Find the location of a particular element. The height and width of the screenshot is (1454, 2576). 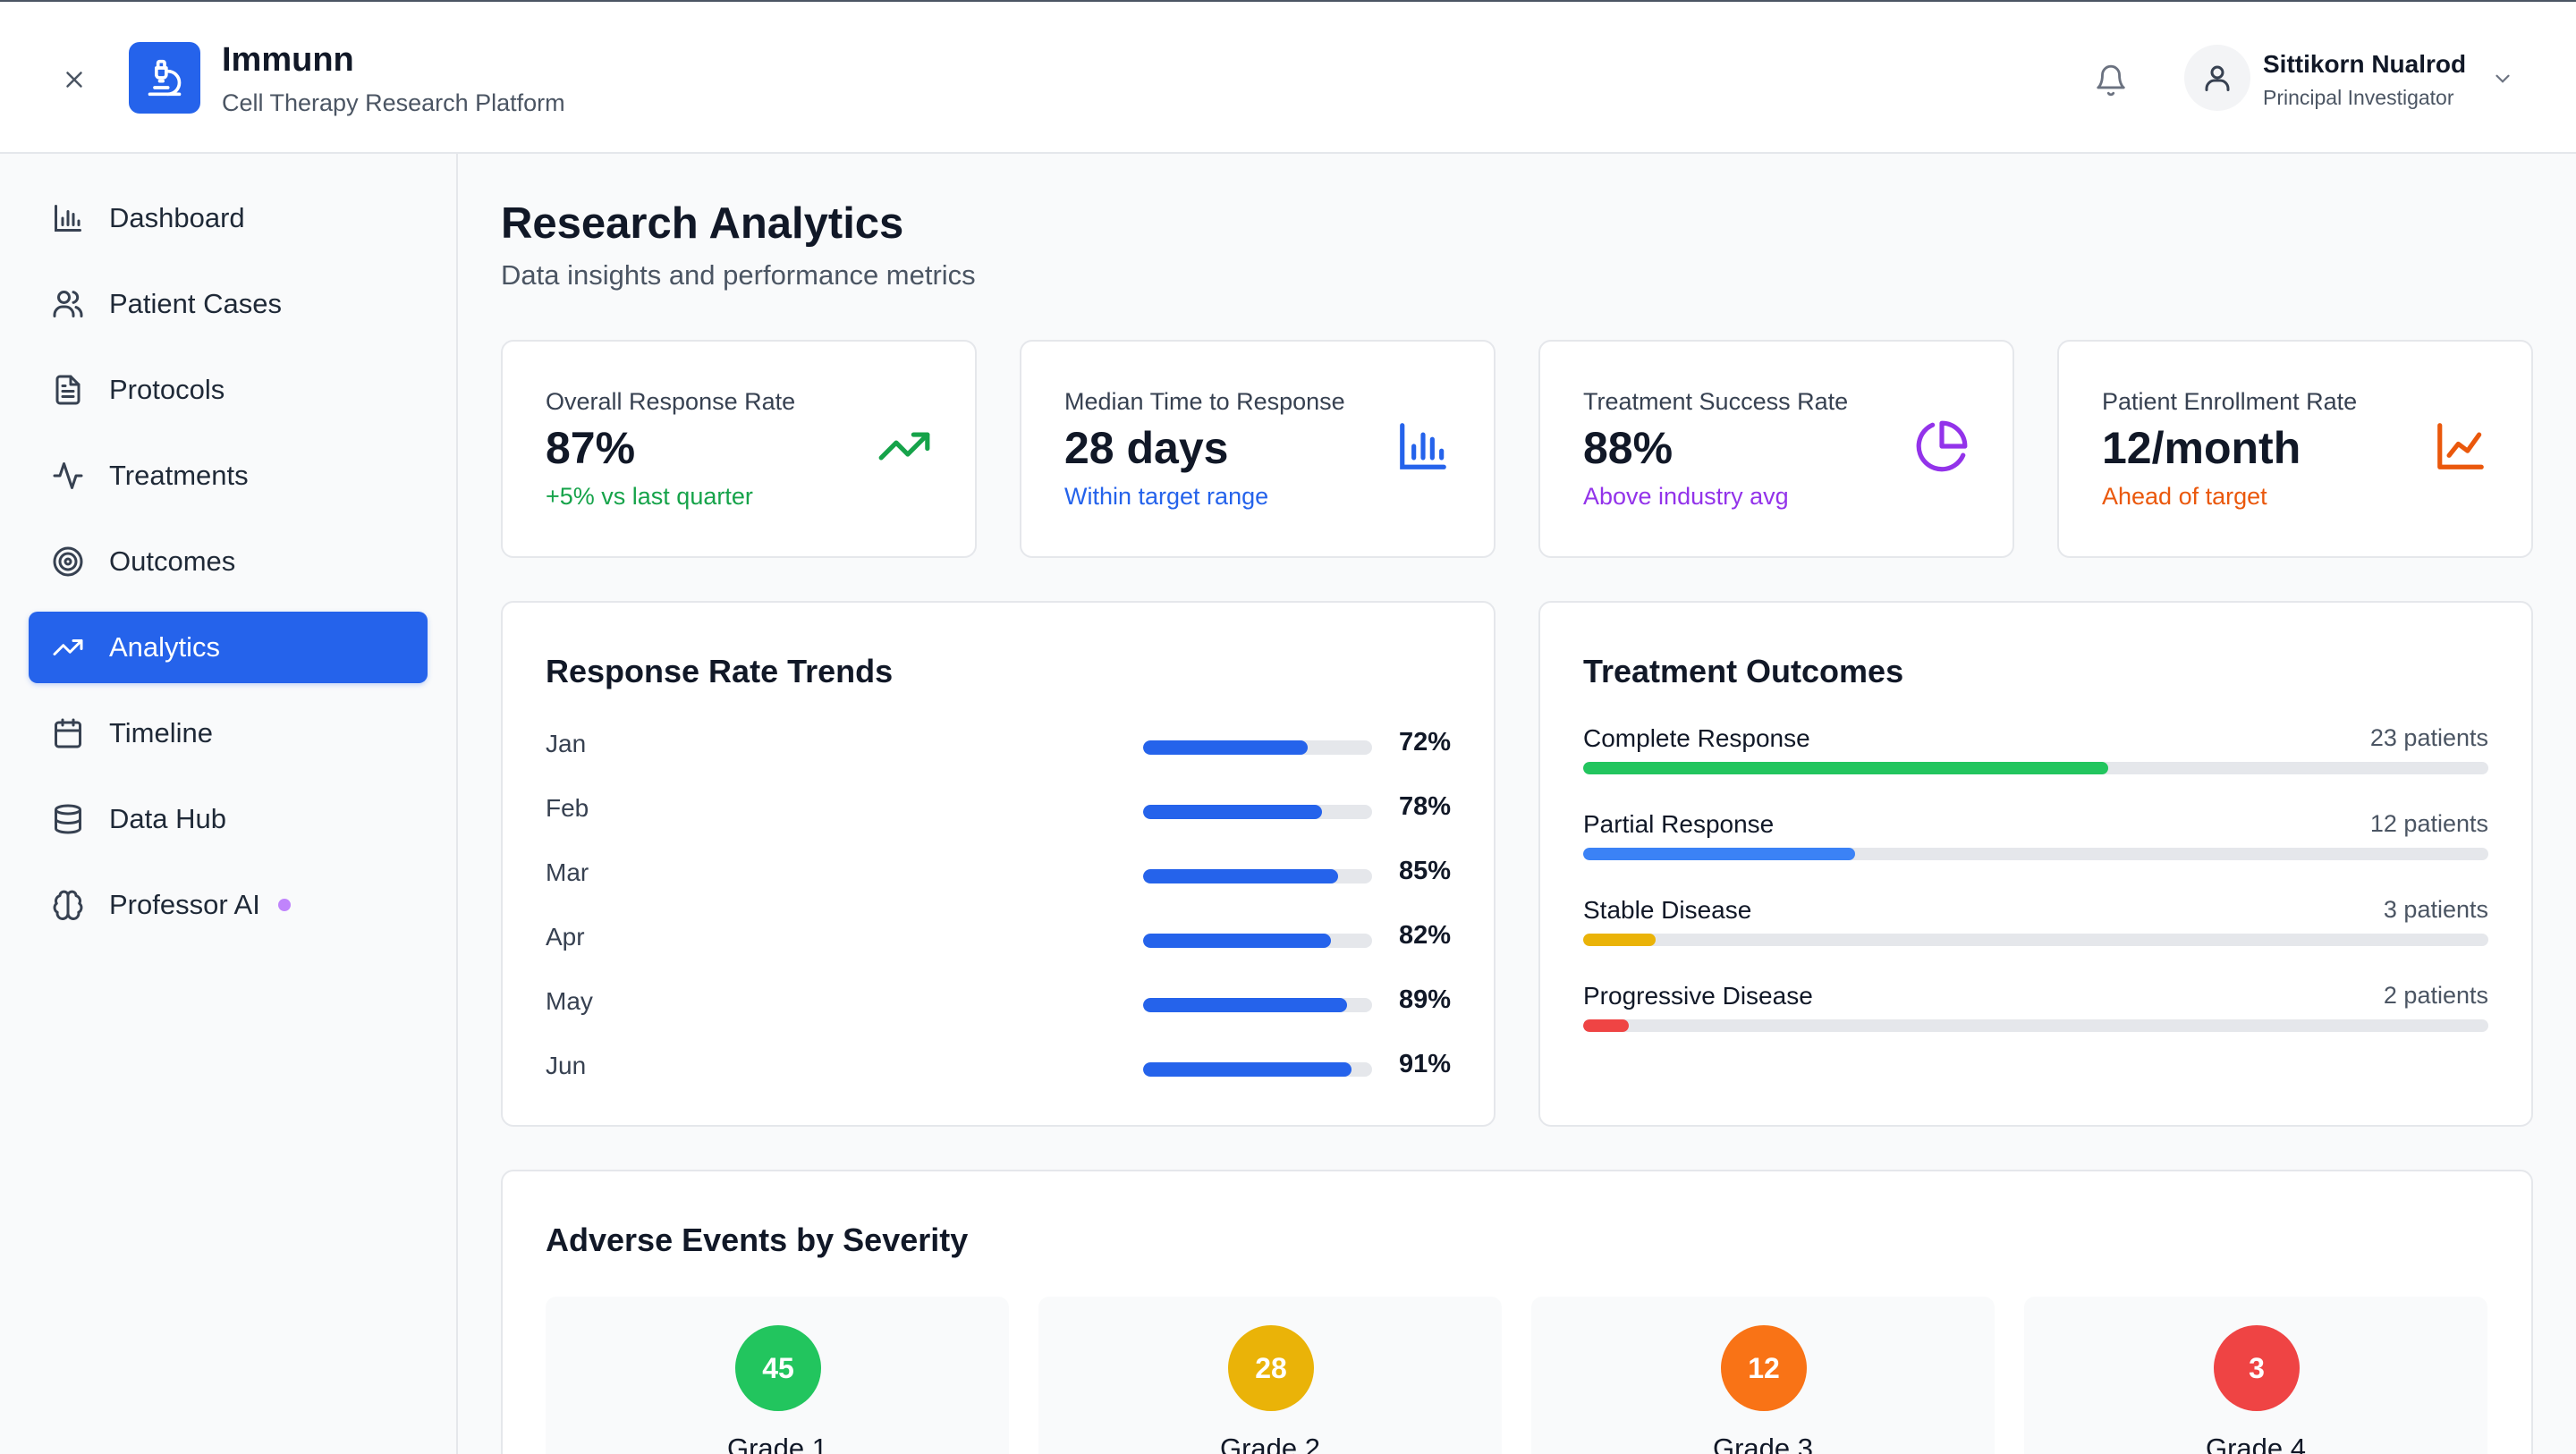

pie-chart-icon is located at coordinates (1942, 446).